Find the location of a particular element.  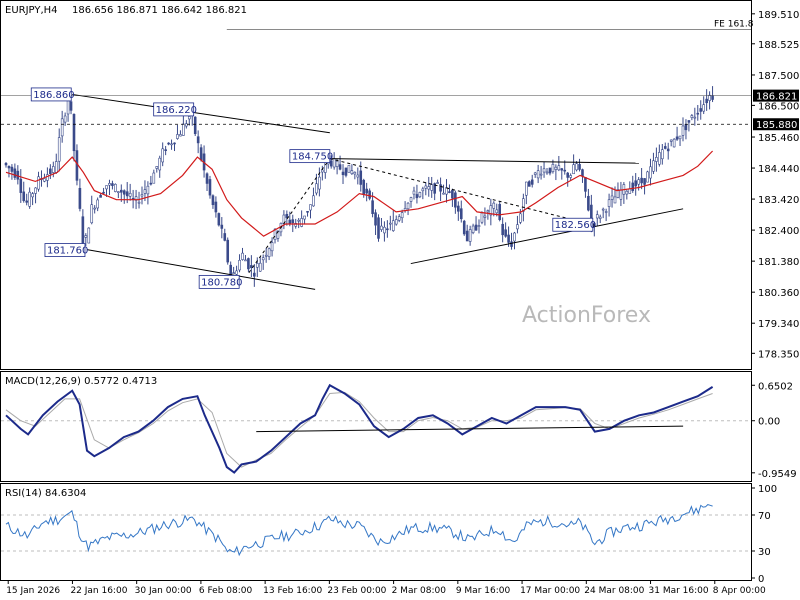

rsi-tick-label: 70 is located at coordinates (764, 516).